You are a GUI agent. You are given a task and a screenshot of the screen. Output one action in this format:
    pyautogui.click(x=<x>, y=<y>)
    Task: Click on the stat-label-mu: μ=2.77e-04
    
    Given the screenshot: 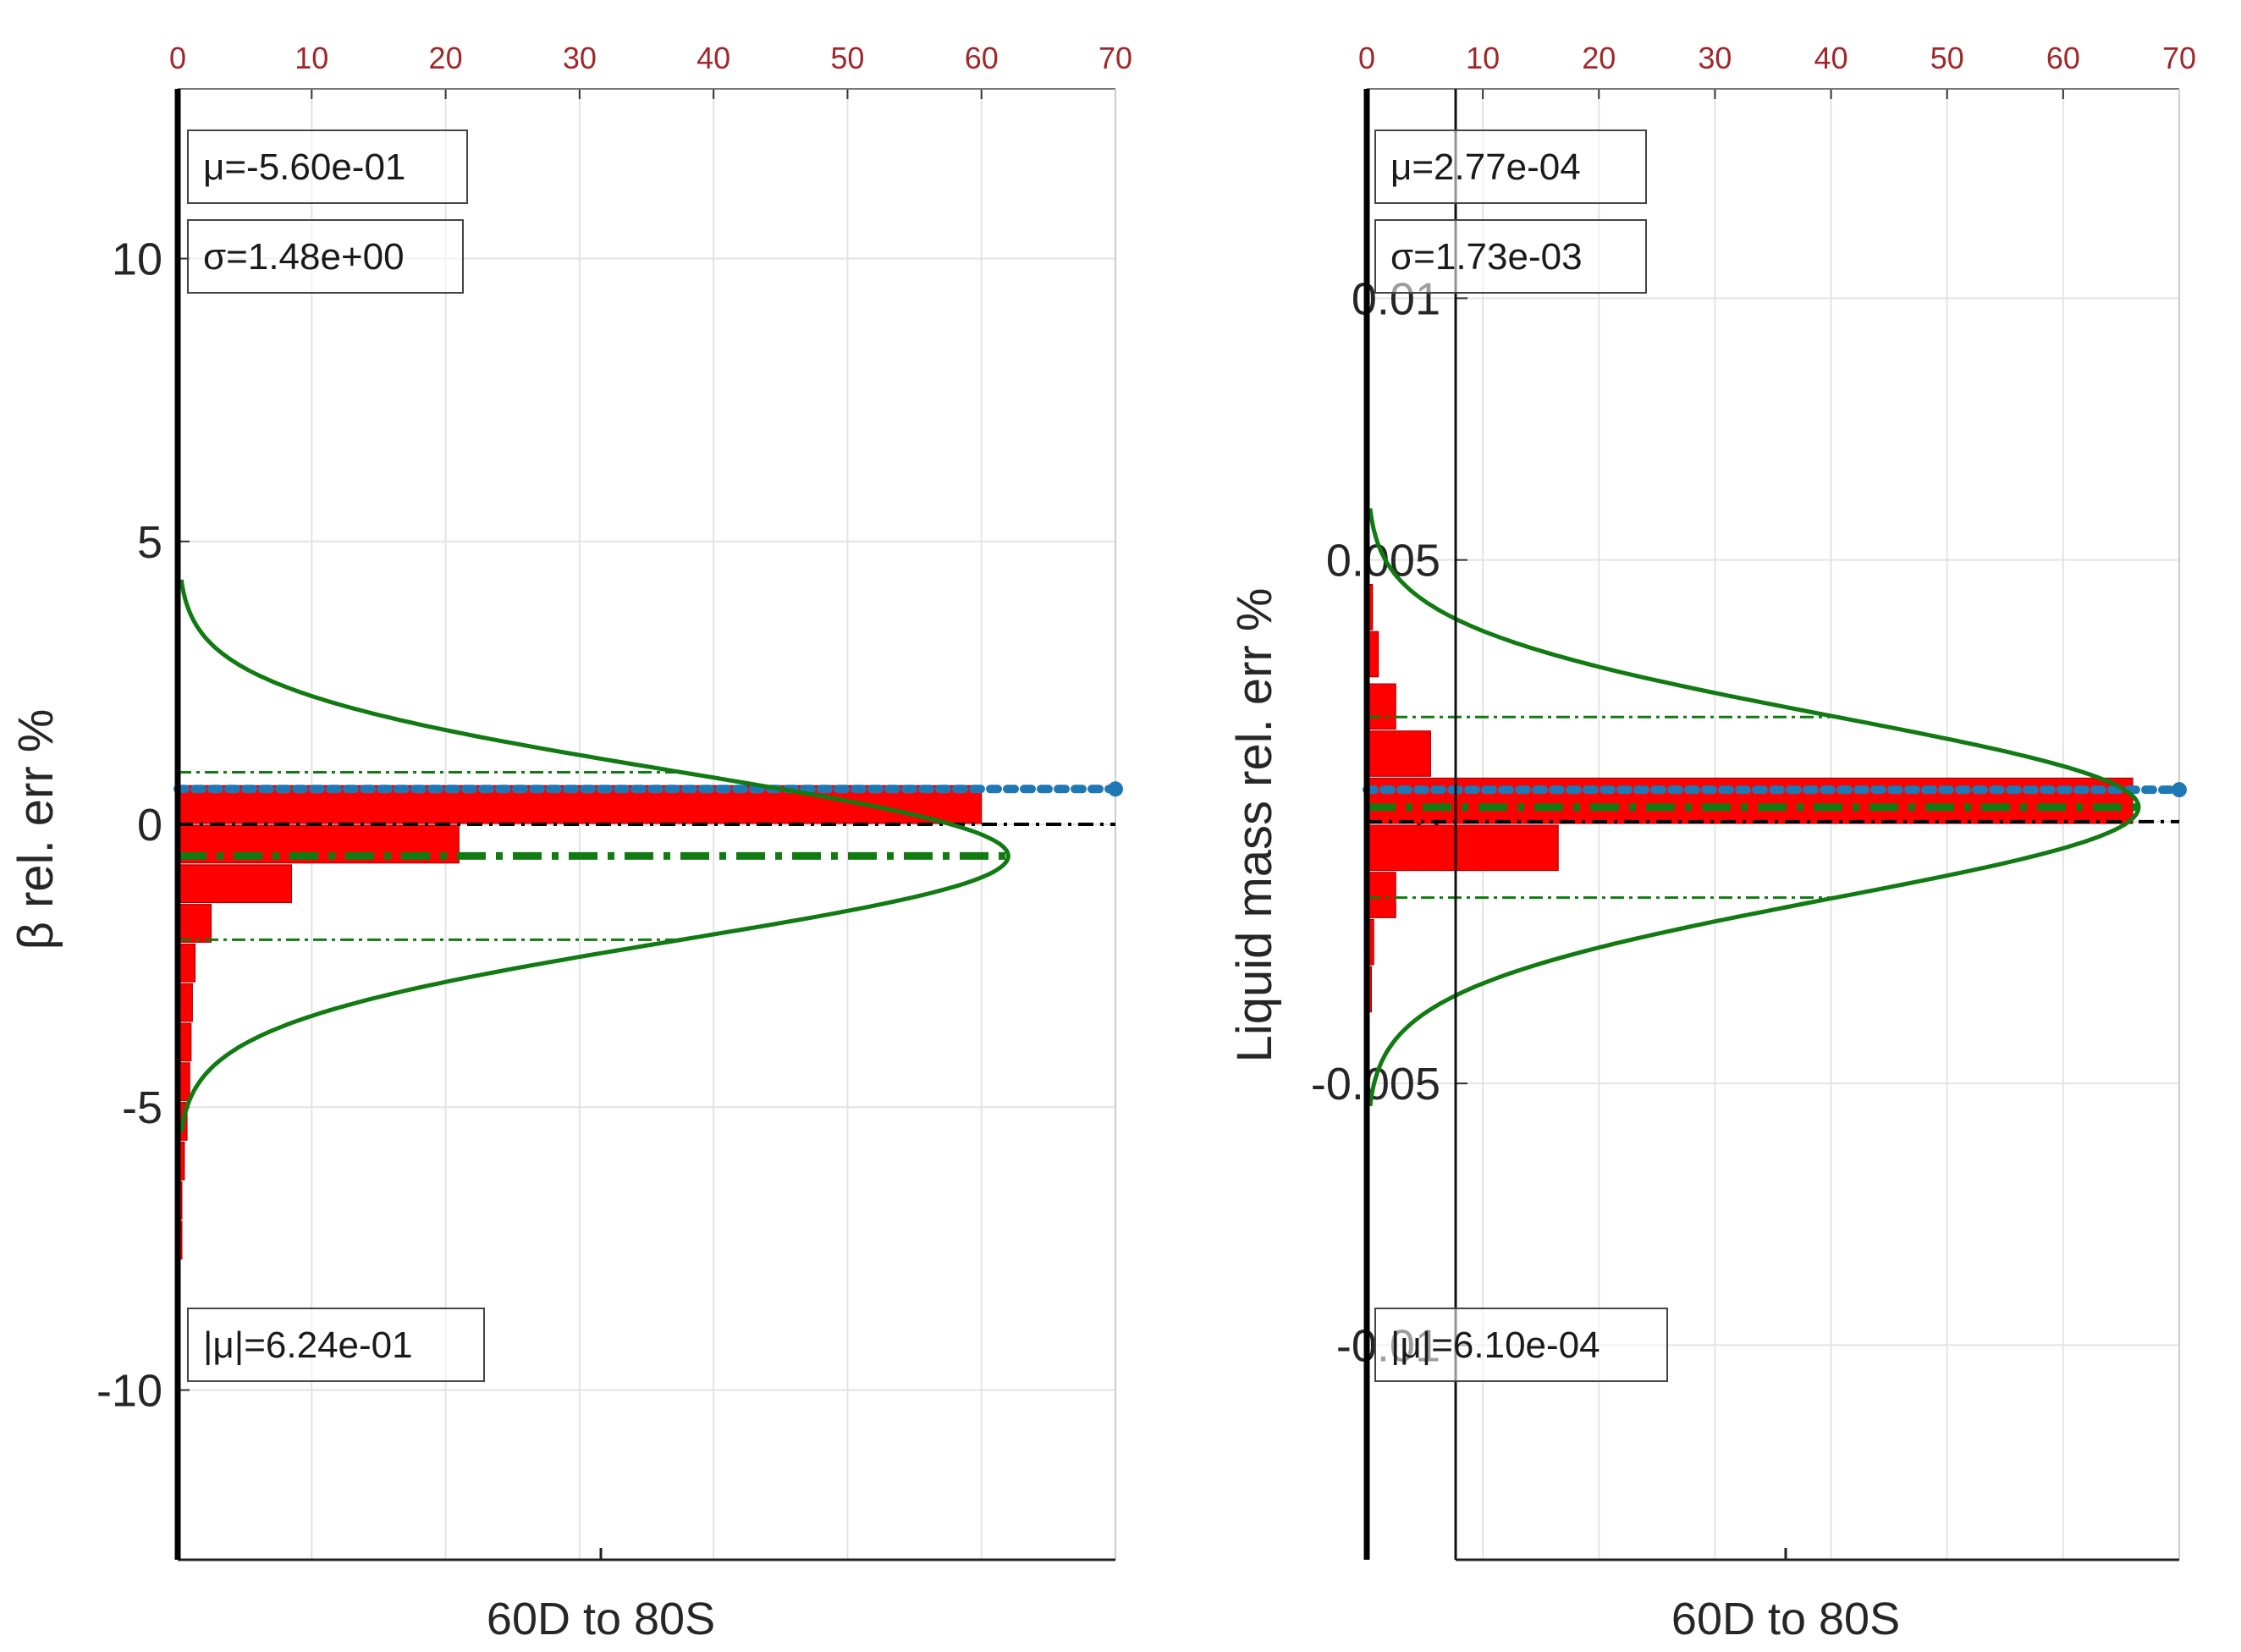 What is the action you would take?
    pyautogui.click(x=1485, y=167)
    